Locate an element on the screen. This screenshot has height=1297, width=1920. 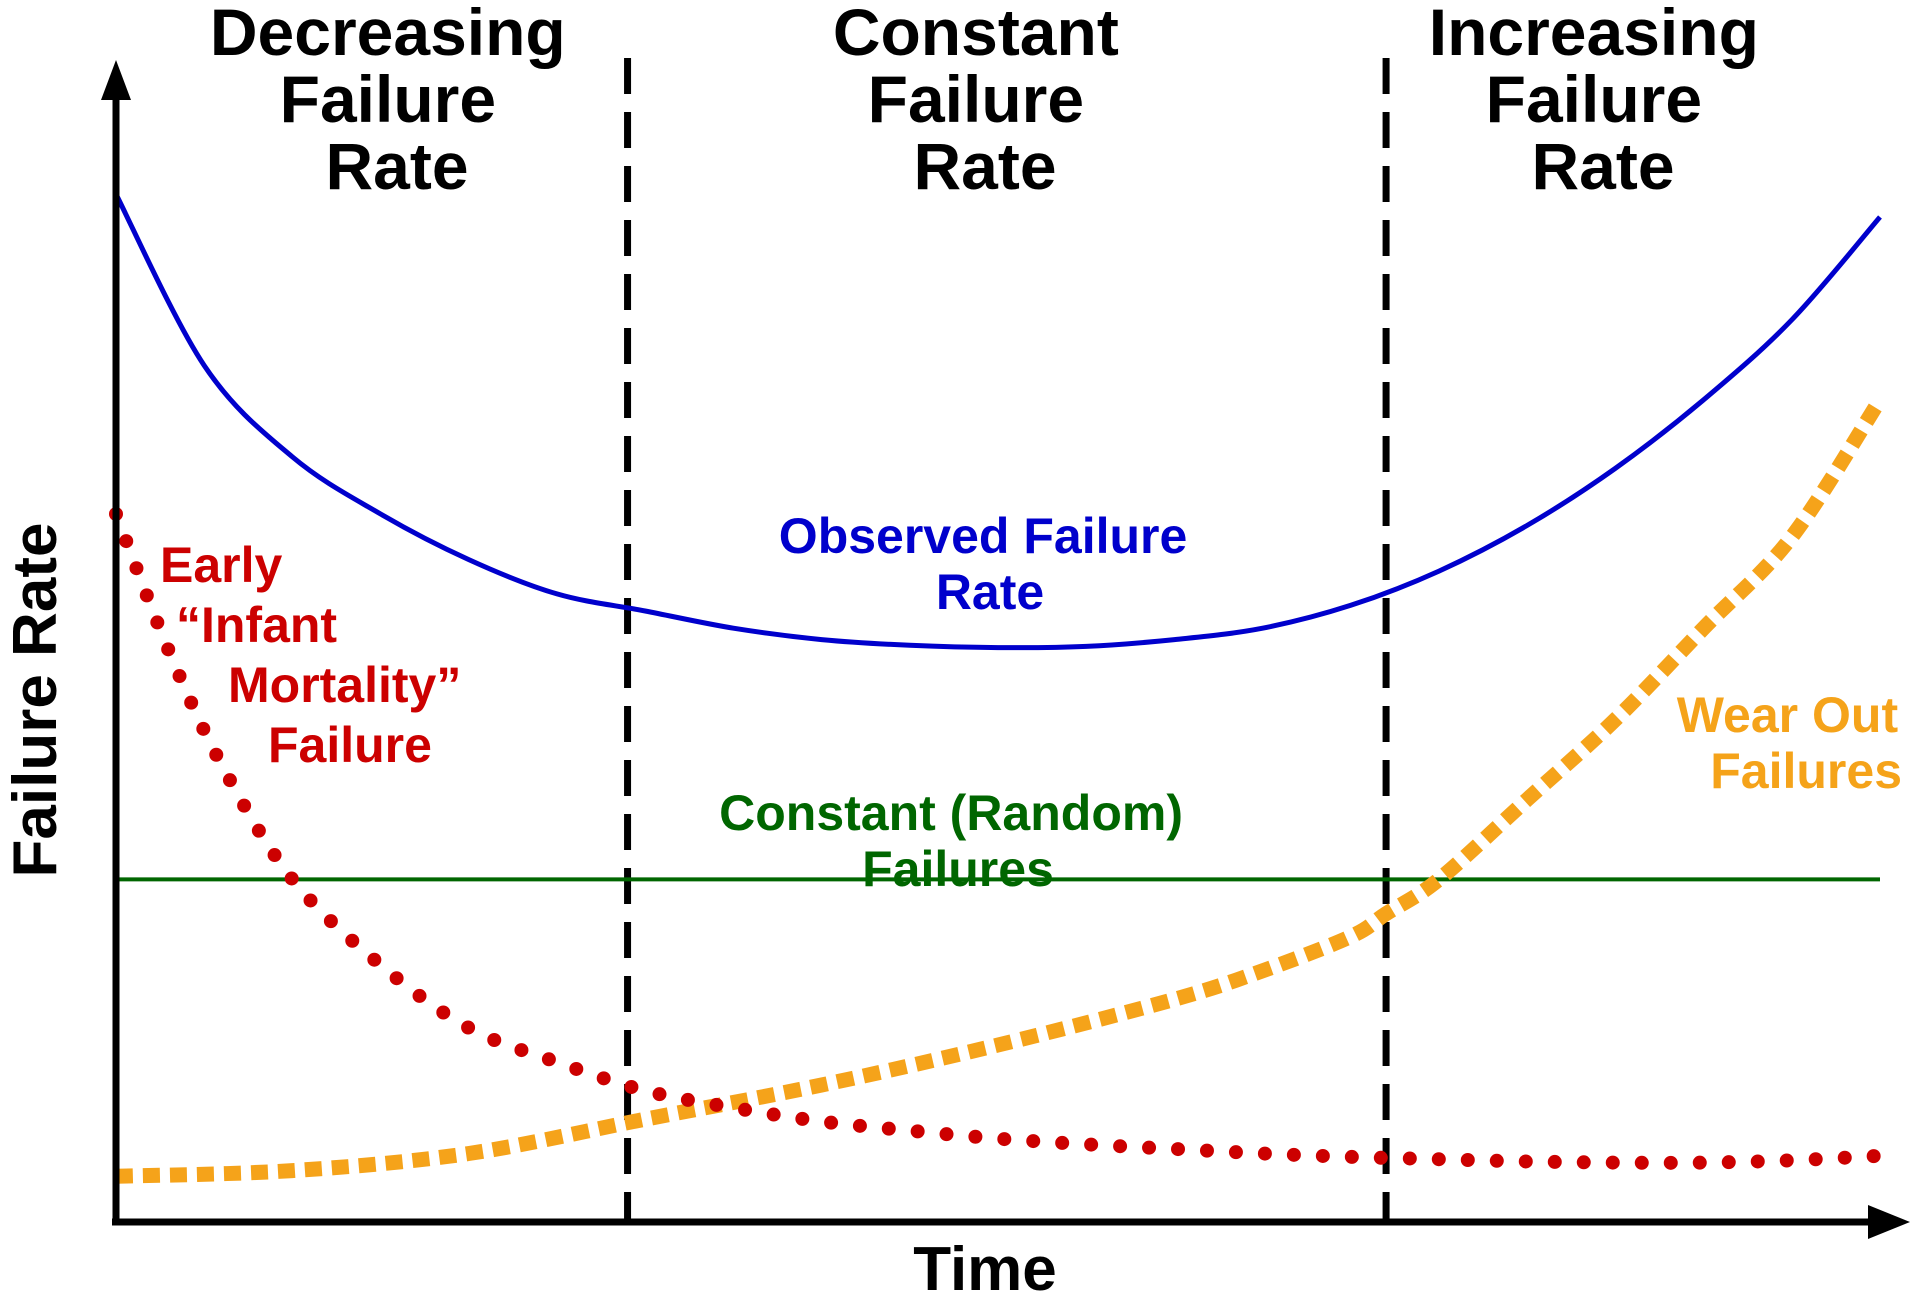
region-header-constant-line-3: Rate is located at coordinates (984, 166).